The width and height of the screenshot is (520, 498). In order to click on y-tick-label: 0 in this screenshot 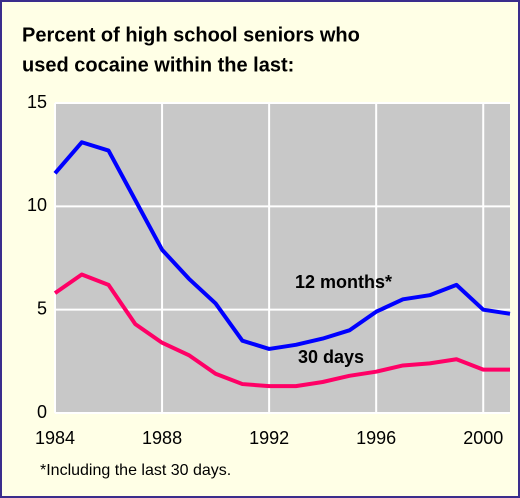, I will do `click(42, 412)`.